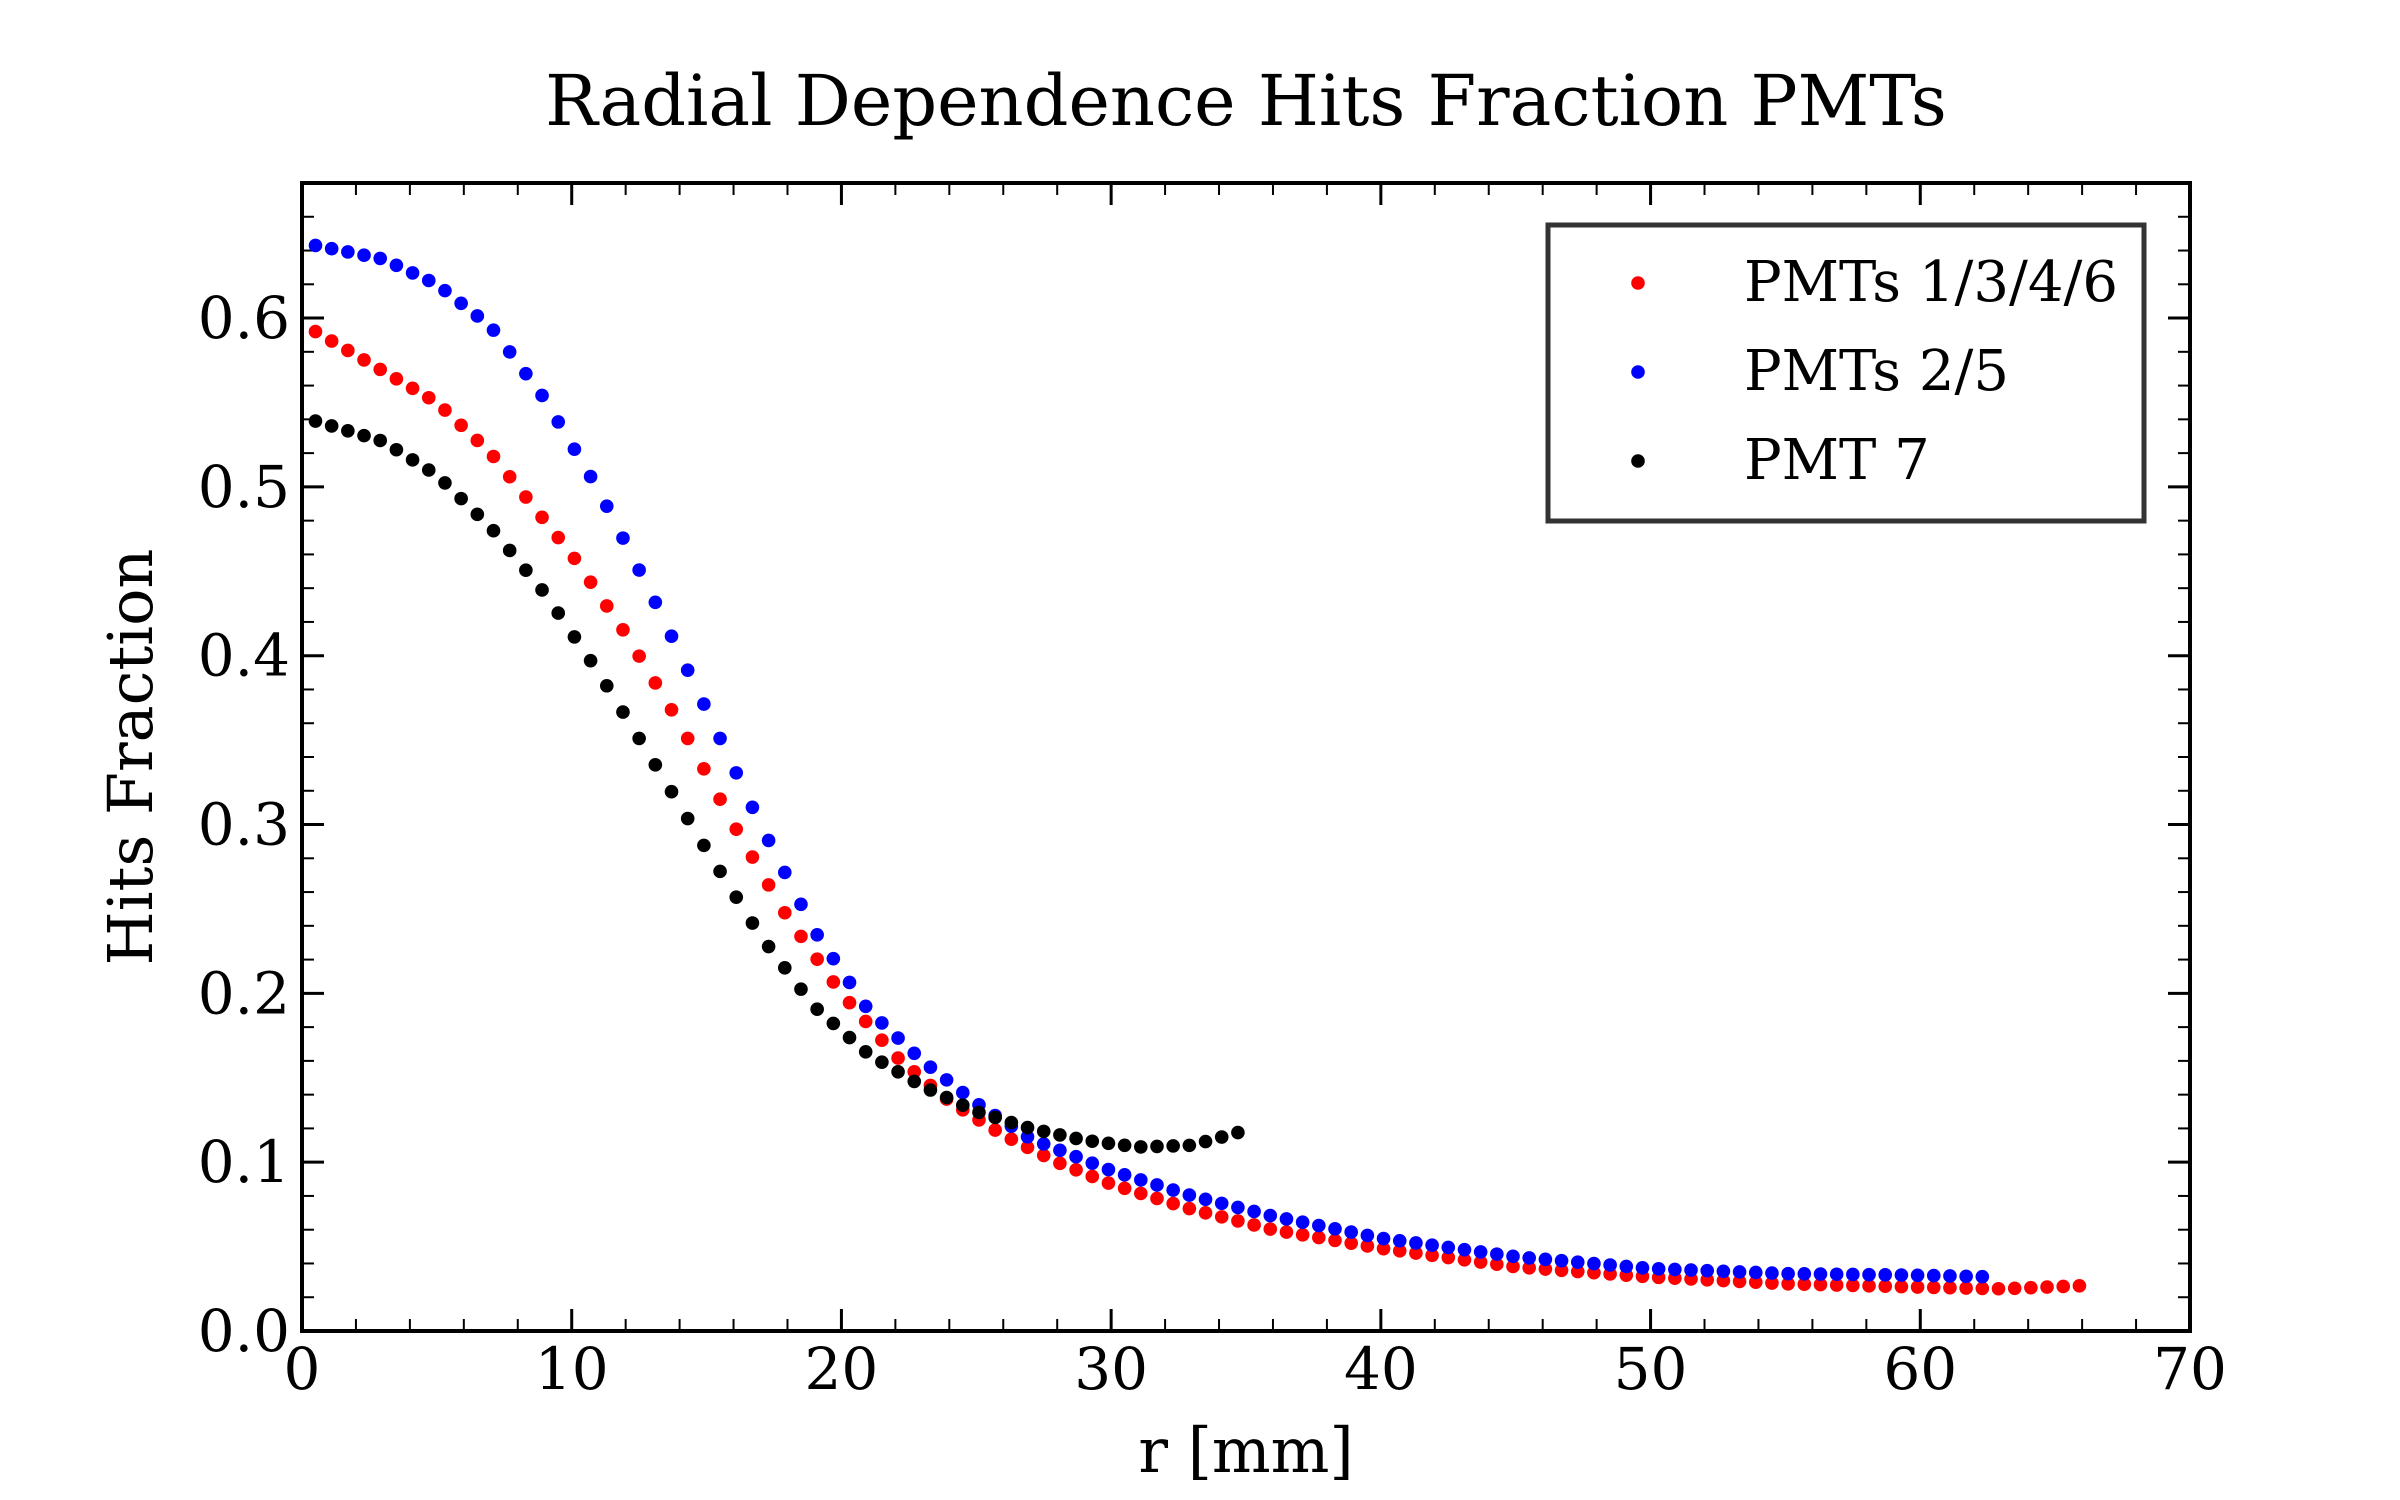 The height and width of the screenshot is (1500, 2400). Describe the element at coordinates (1245, 1450) in the screenshot. I see `x-axis-label: r [mm]` at that location.